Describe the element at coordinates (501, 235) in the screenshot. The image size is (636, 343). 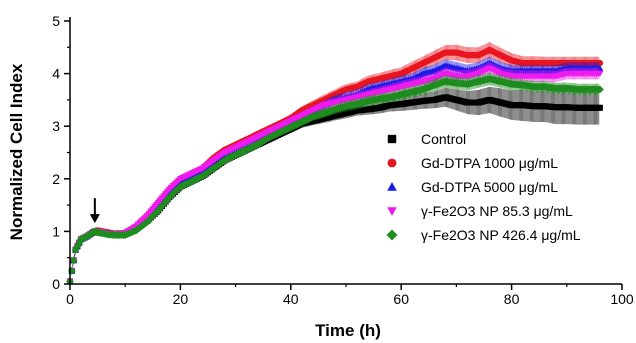
I see `legend-label: γ-Fe2O3 NP 426.4 μg/mL` at that location.